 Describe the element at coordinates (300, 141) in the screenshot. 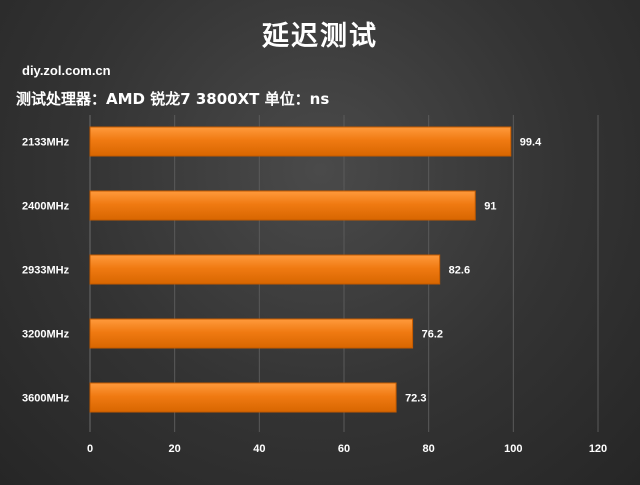

I see `bar-2133MHz` at that location.